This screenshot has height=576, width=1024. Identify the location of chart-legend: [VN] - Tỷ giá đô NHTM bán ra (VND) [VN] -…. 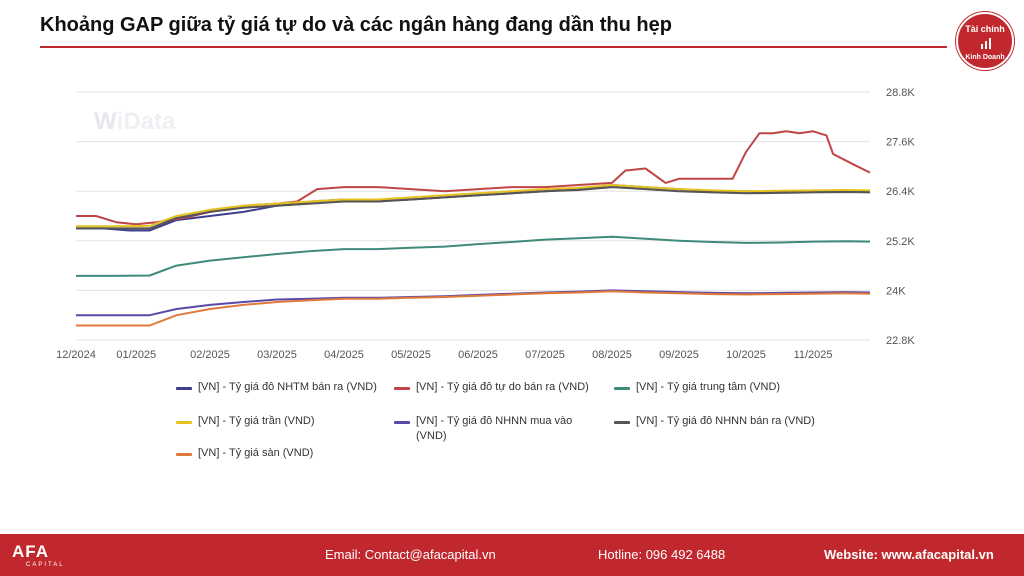
(496, 425).